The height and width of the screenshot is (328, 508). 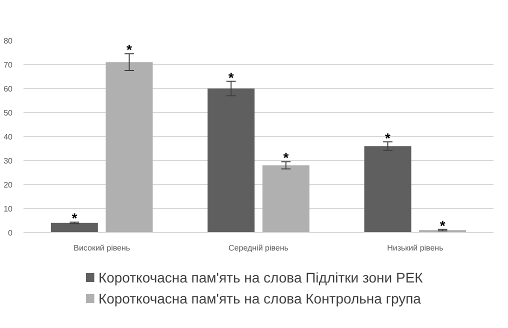 I want to click on x-tick-label: Низький рівень, so click(x=415, y=248).